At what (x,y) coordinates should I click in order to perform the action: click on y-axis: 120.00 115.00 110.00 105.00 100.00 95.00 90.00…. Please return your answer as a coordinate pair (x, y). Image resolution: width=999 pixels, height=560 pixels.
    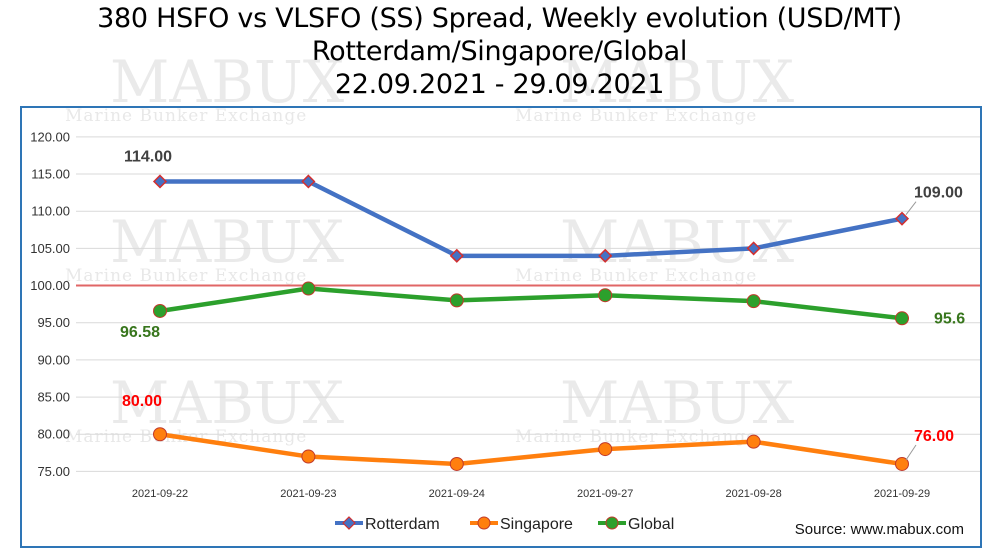
    Looking at the image, I should click on (50, 304).